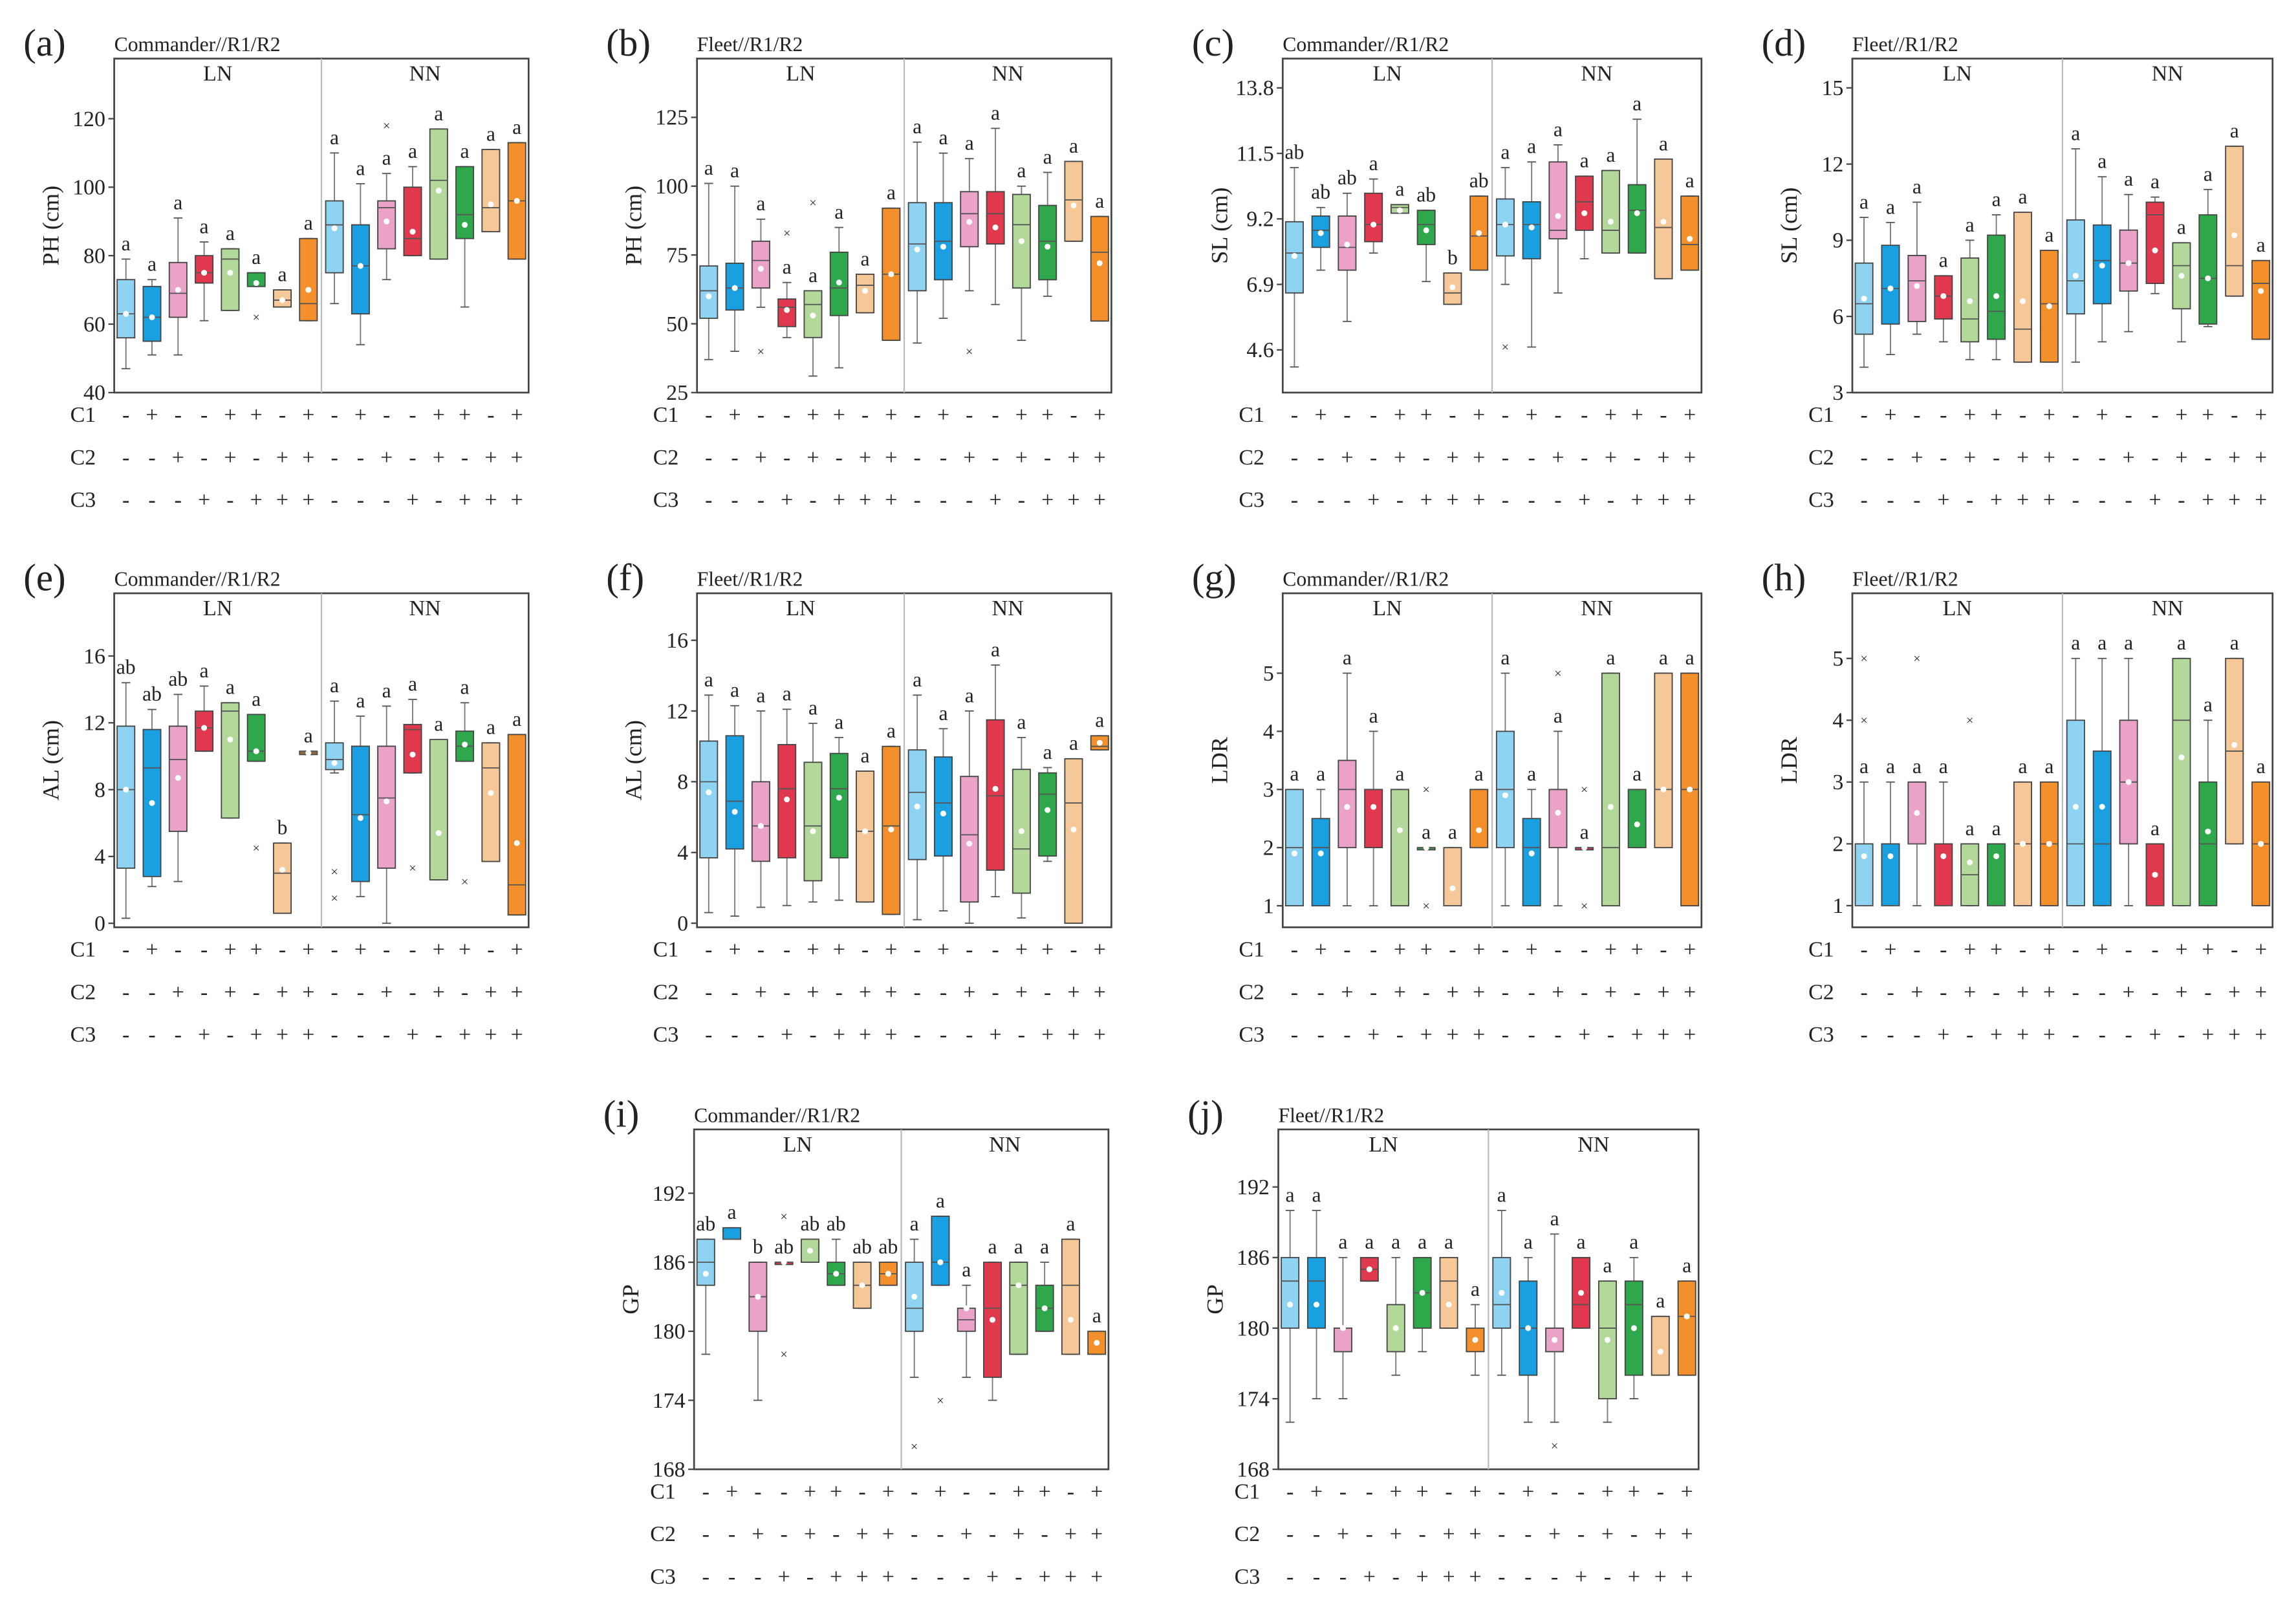 Image resolution: width=2296 pixels, height=1607 pixels. What do you see at coordinates (677, 393) in the screenshot?
I see `y-tick-label: 25` at bounding box center [677, 393].